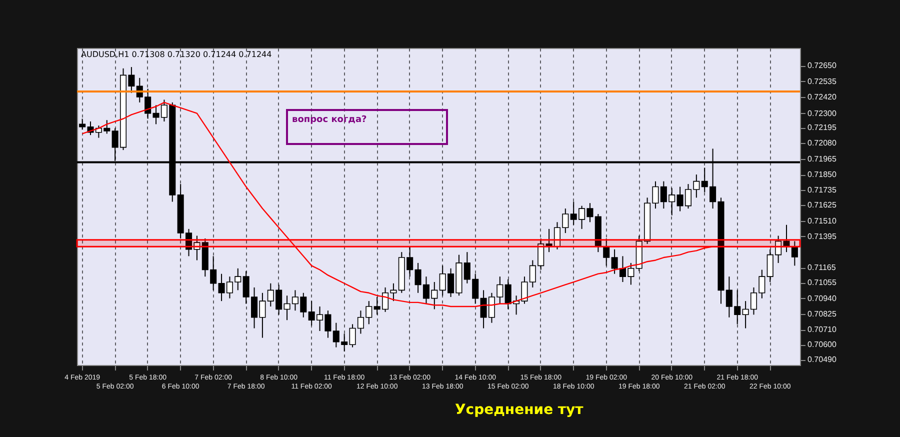 The image size is (900, 437). I want to click on y-tick-label: 0.71510, so click(822, 221).